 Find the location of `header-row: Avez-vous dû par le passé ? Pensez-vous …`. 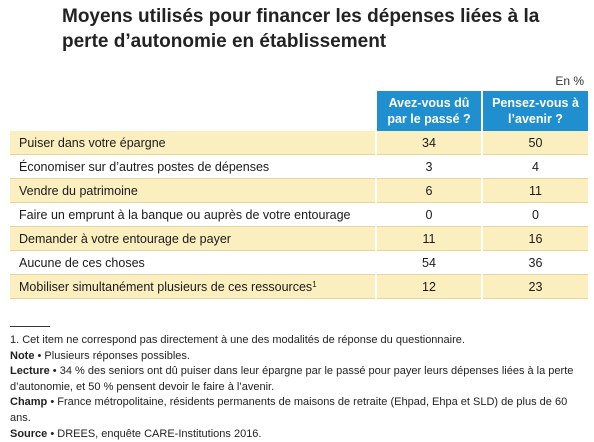

header-row: Avez-vous dû par le passé ? Pensez-vous … is located at coordinates (299, 111).